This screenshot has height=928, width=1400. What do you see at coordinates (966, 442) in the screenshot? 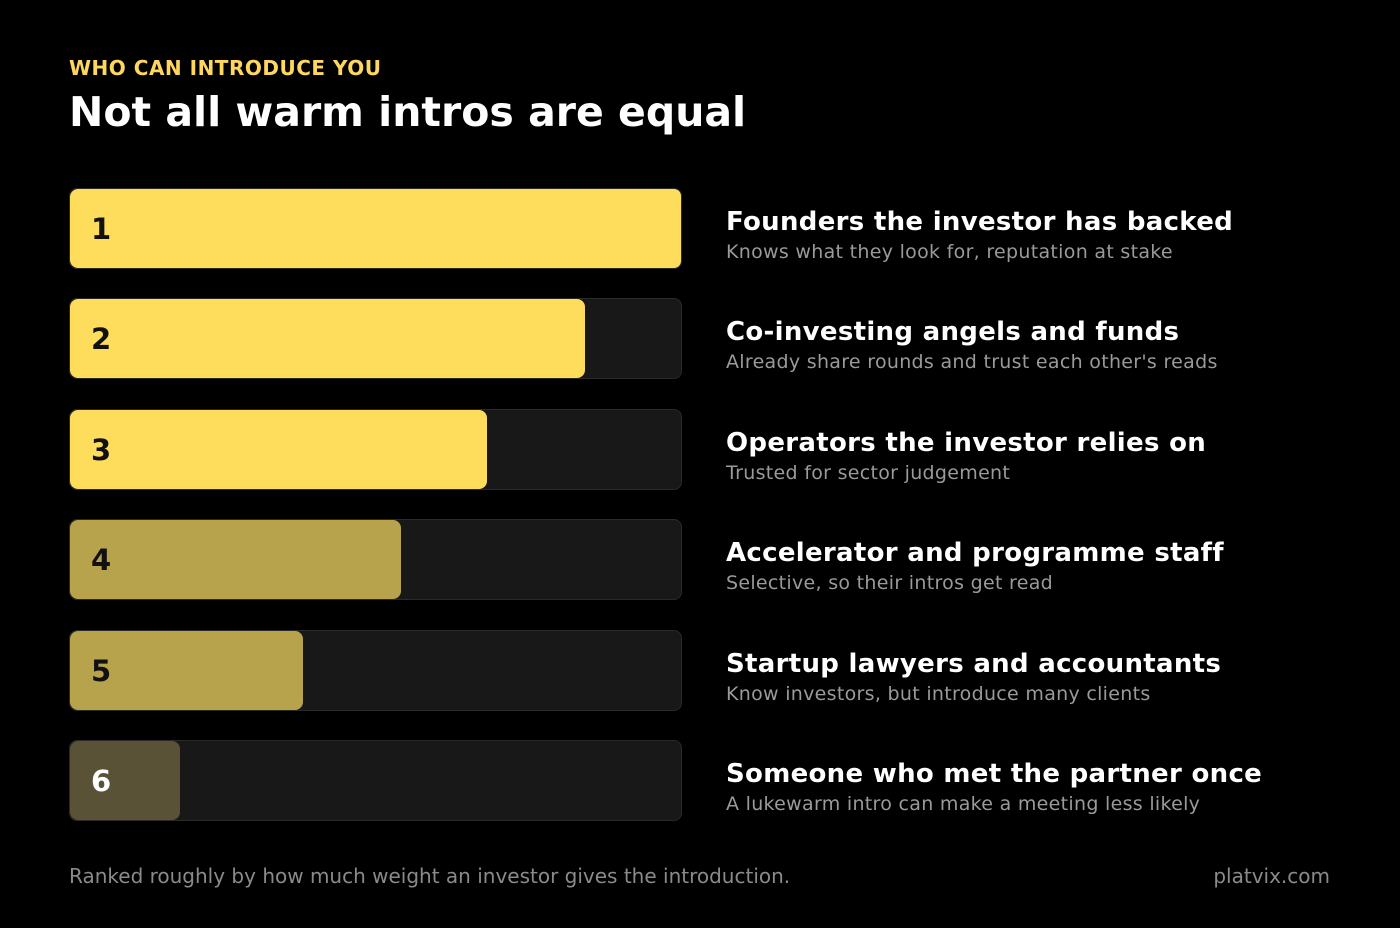
I see `item-label: Operators the investor relies on` at bounding box center [966, 442].